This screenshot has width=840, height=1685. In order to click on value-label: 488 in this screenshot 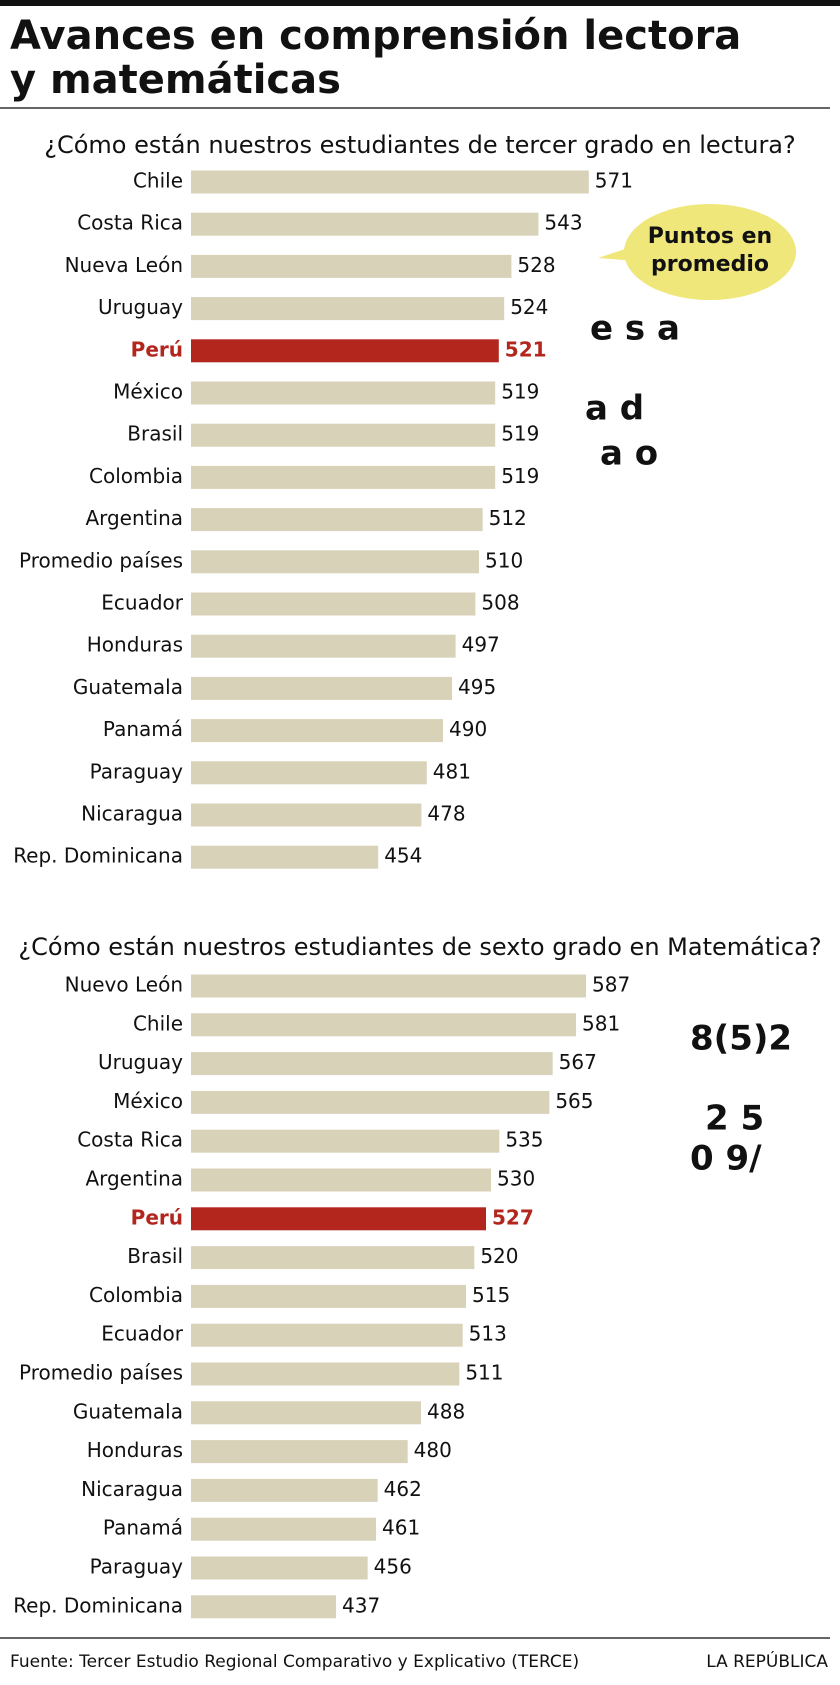, I will do `click(446, 1411)`.